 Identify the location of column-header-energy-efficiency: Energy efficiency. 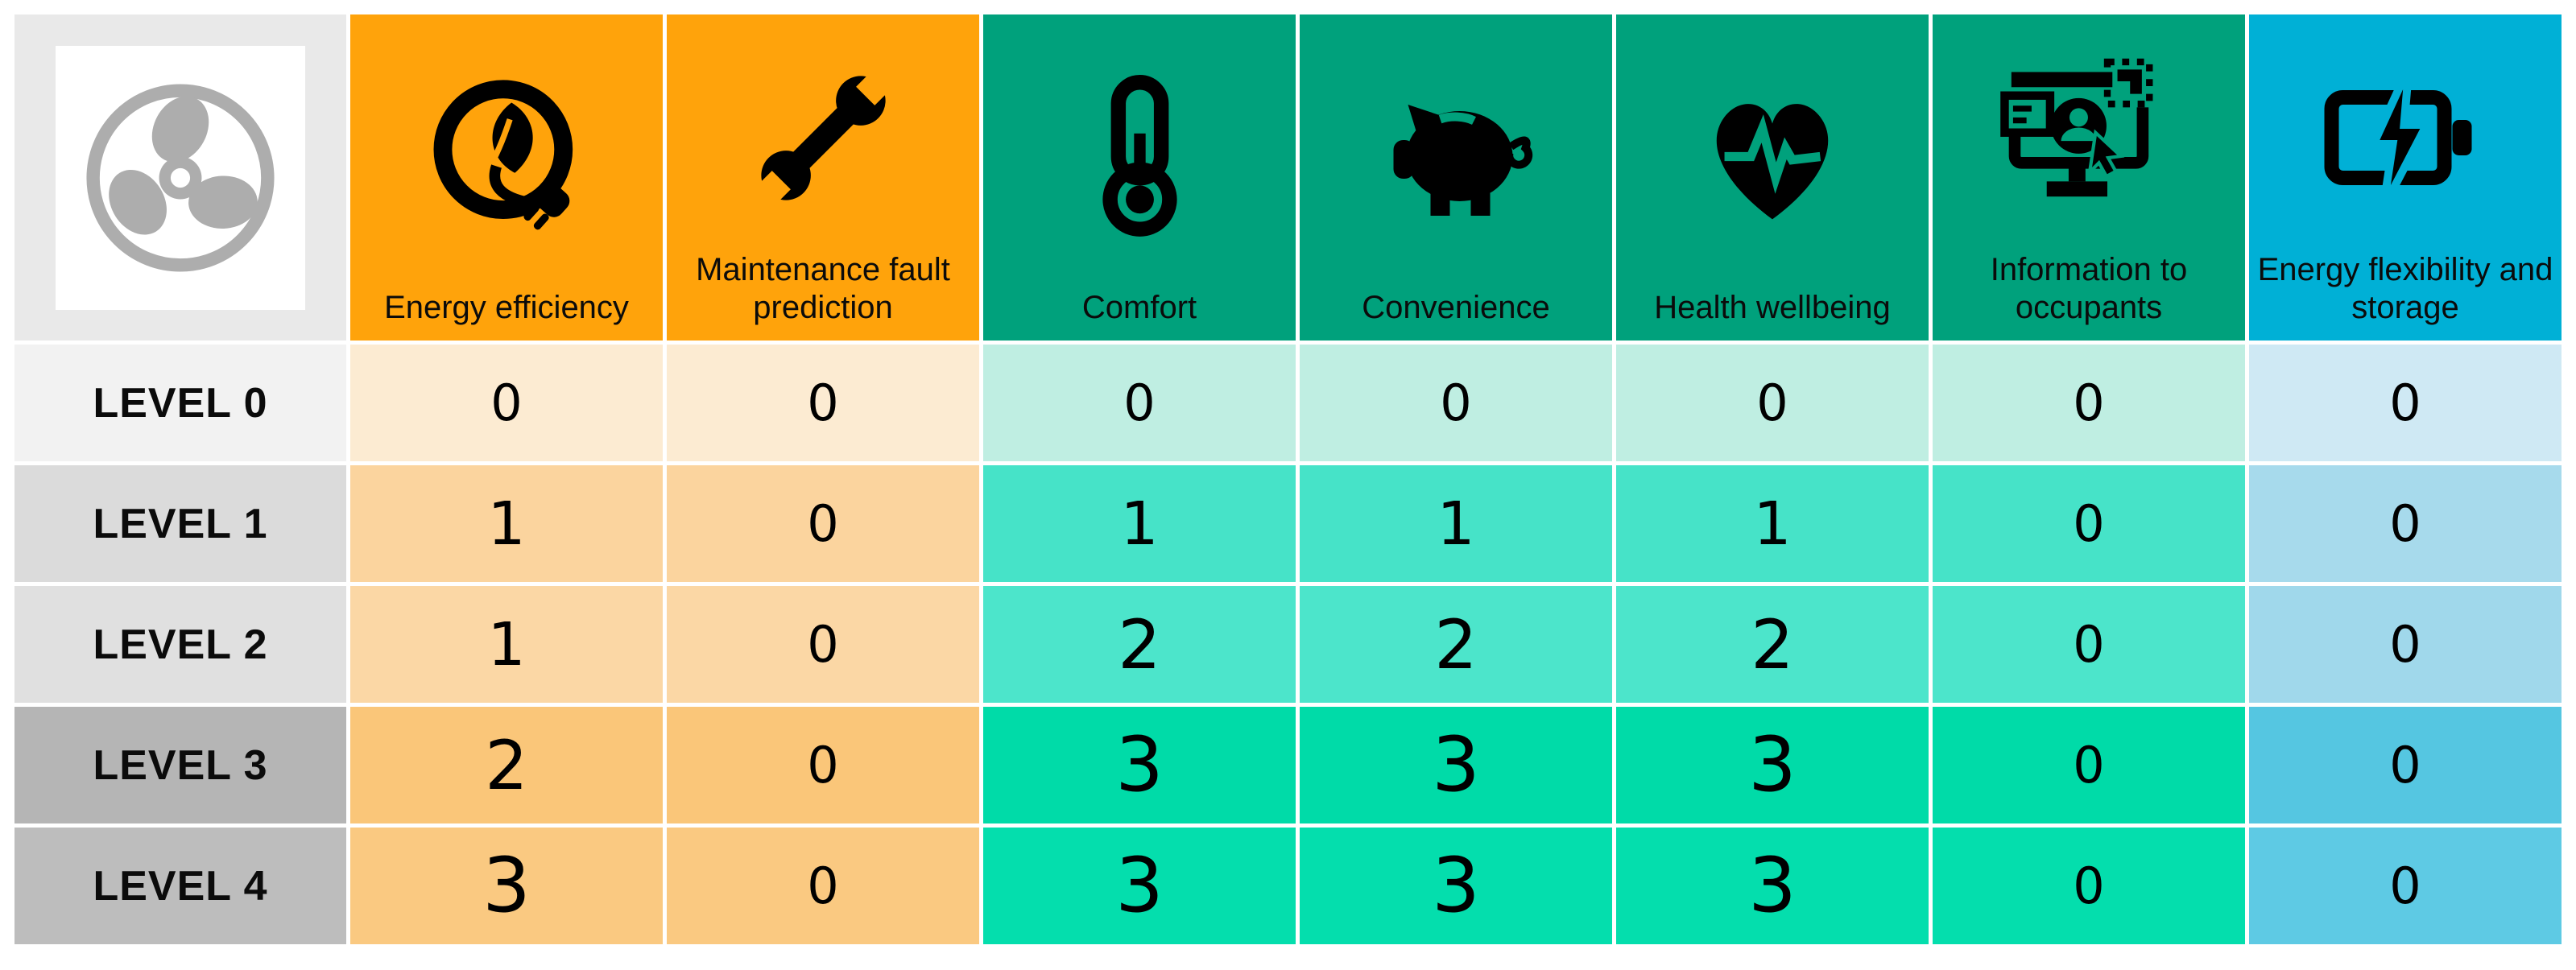
(507, 177).